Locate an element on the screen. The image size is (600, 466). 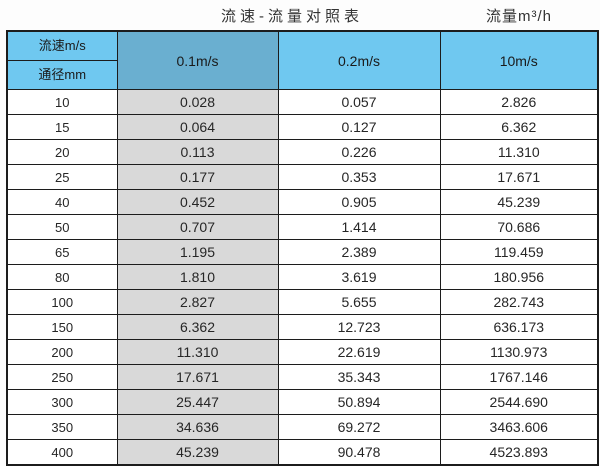
value-cell: 1130.973 is located at coordinates (519, 352).